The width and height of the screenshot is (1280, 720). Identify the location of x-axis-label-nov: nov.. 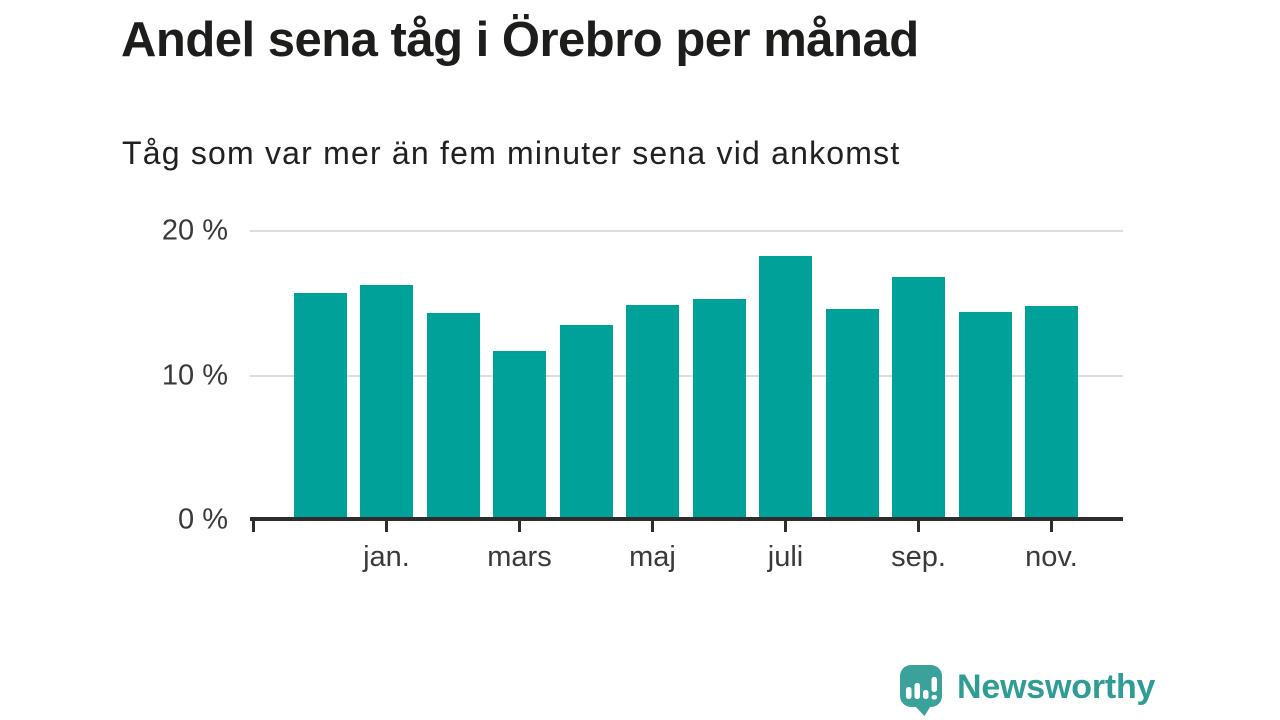
(1051, 557).